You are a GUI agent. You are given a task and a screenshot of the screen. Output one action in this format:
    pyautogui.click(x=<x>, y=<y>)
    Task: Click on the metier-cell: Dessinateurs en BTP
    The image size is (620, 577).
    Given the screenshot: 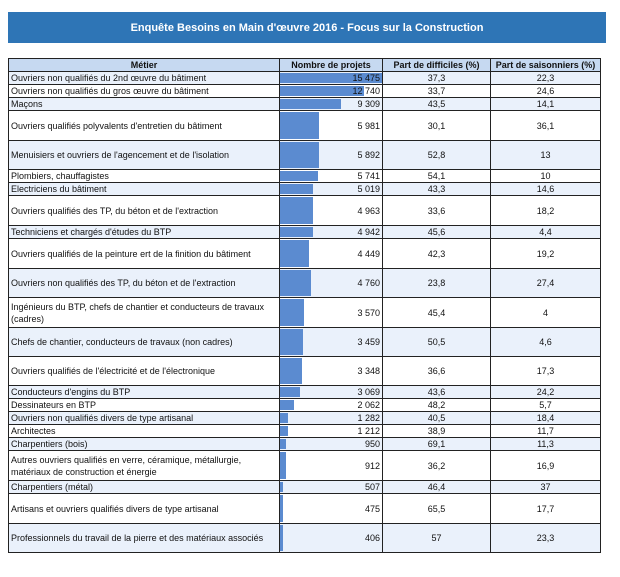 What is the action you would take?
    pyautogui.click(x=144, y=405)
    